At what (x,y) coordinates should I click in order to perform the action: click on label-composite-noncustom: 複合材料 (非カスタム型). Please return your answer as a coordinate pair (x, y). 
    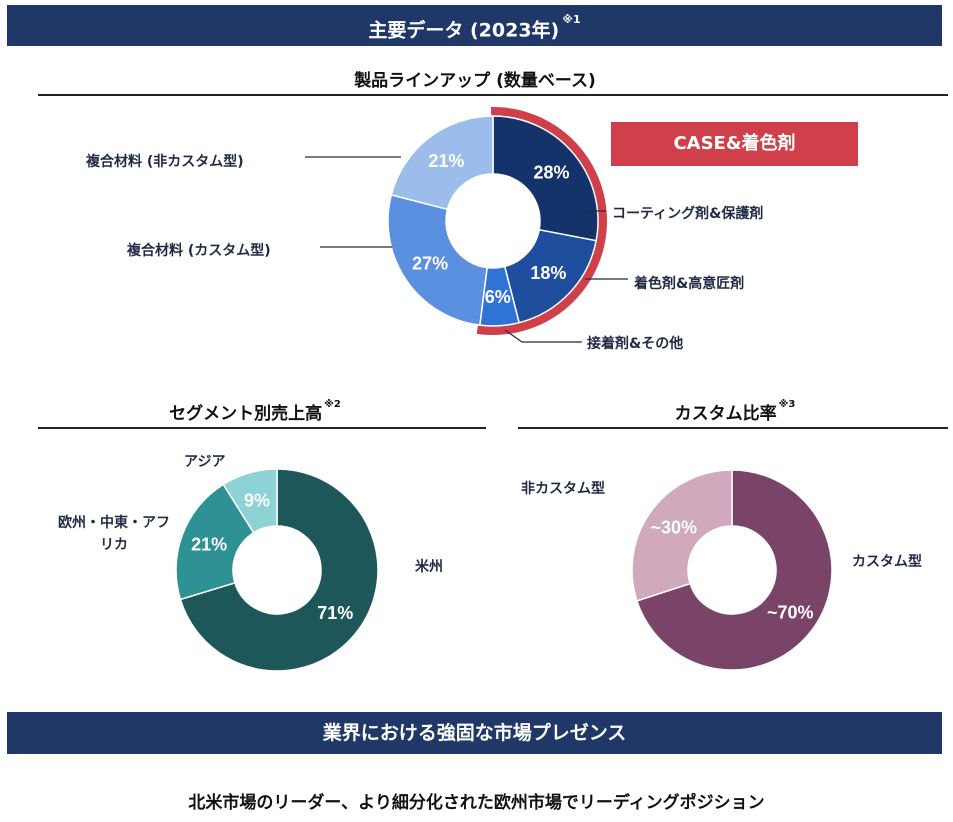
    Looking at the image, I should click on (165, 162).